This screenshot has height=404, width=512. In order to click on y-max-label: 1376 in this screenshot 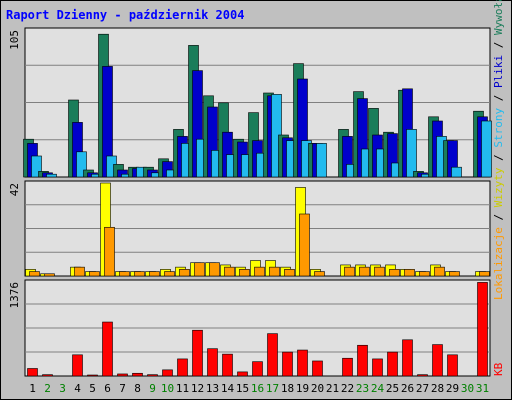, I will do `click(14, 295)`.